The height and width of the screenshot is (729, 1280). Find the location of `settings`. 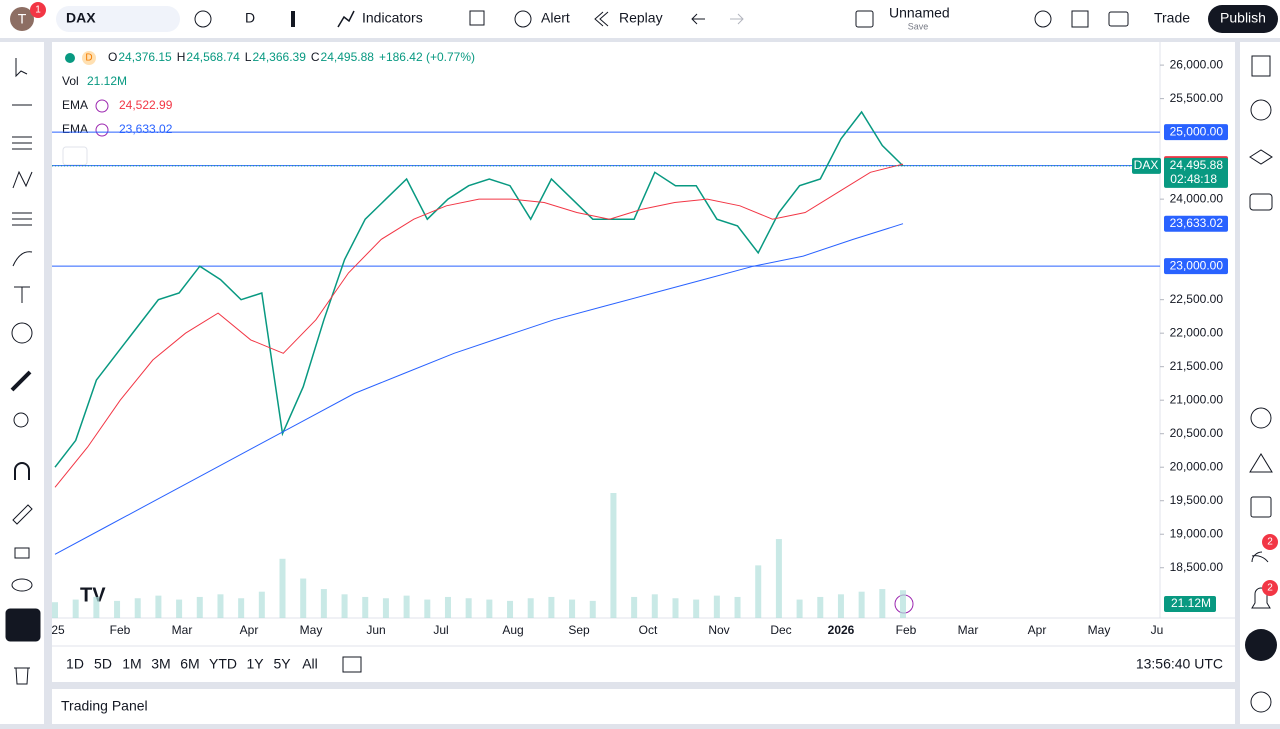

settings is located at coordinates (1043, 19).